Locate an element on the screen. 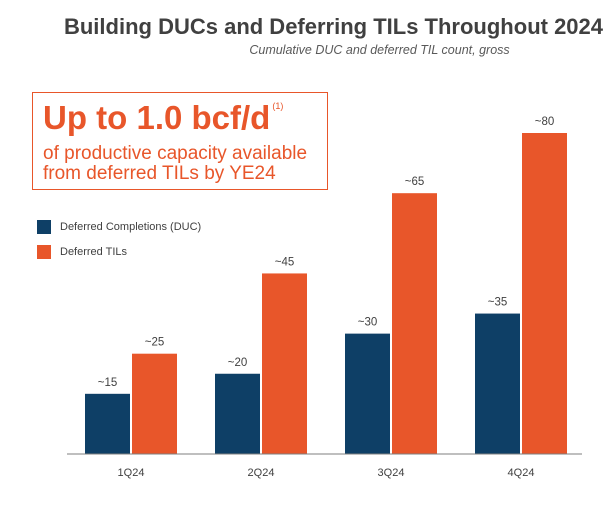 This screenshot has width=611, height=509. x-tick-label-2q24: 2Q24 is located at coordinates (261, 473).